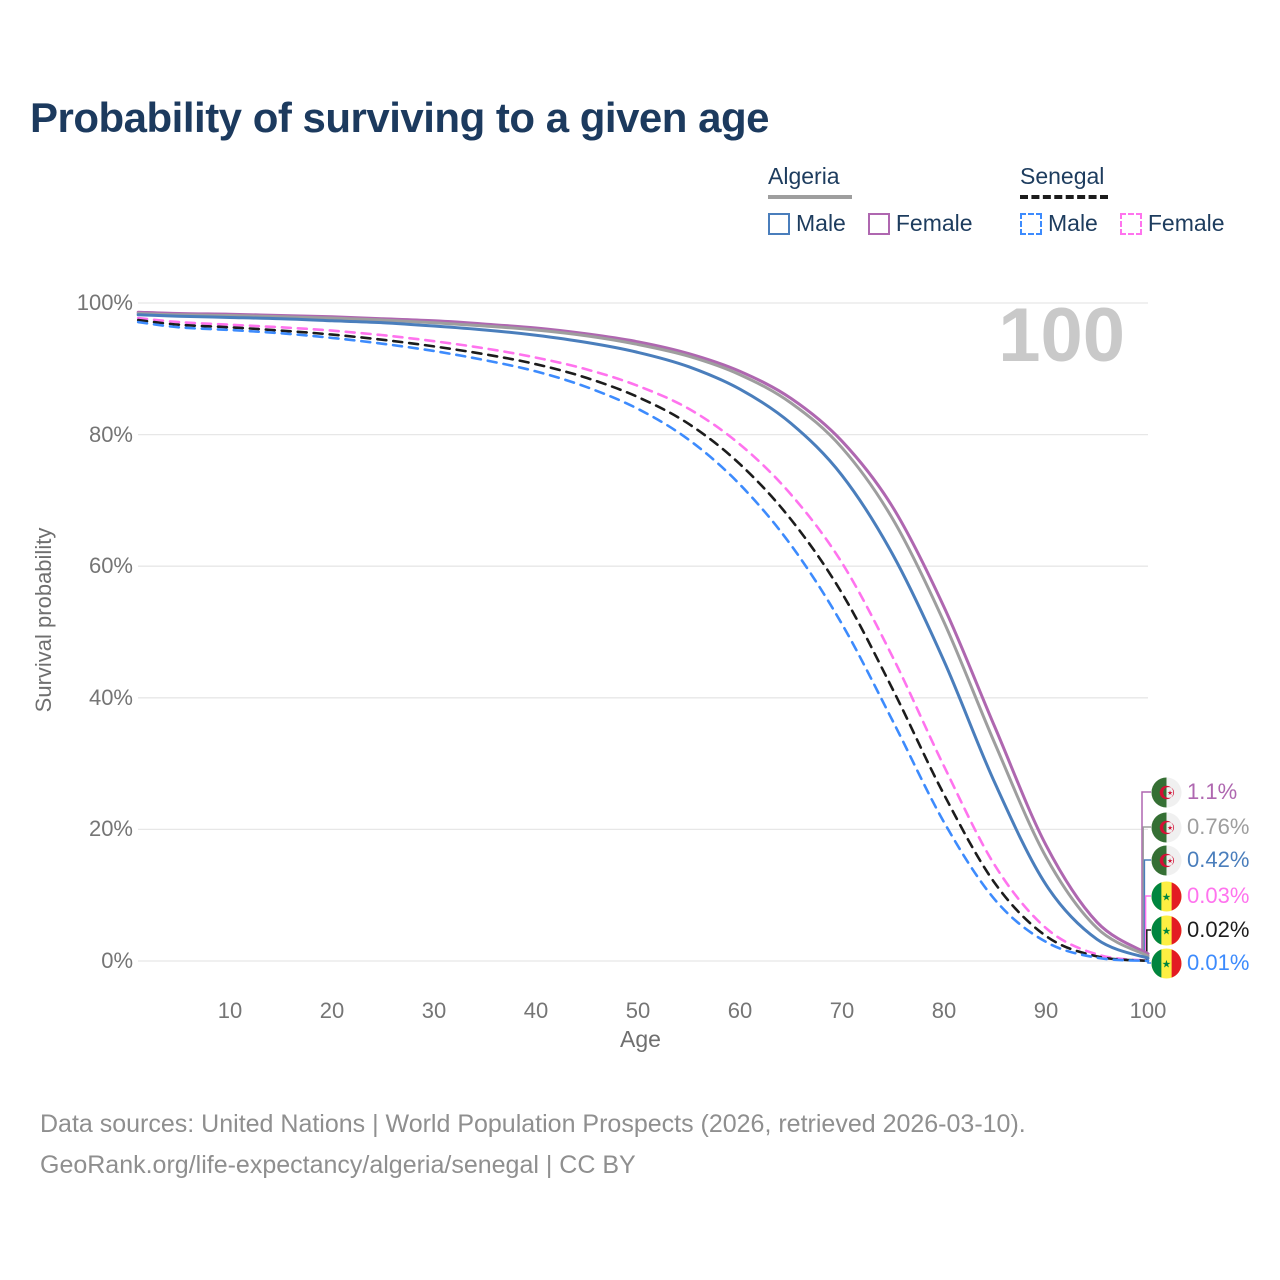  Describe the element at coordinates (399, 117) in the screenshot. I see `page-title: Probability of surviving to a given age` at that location.